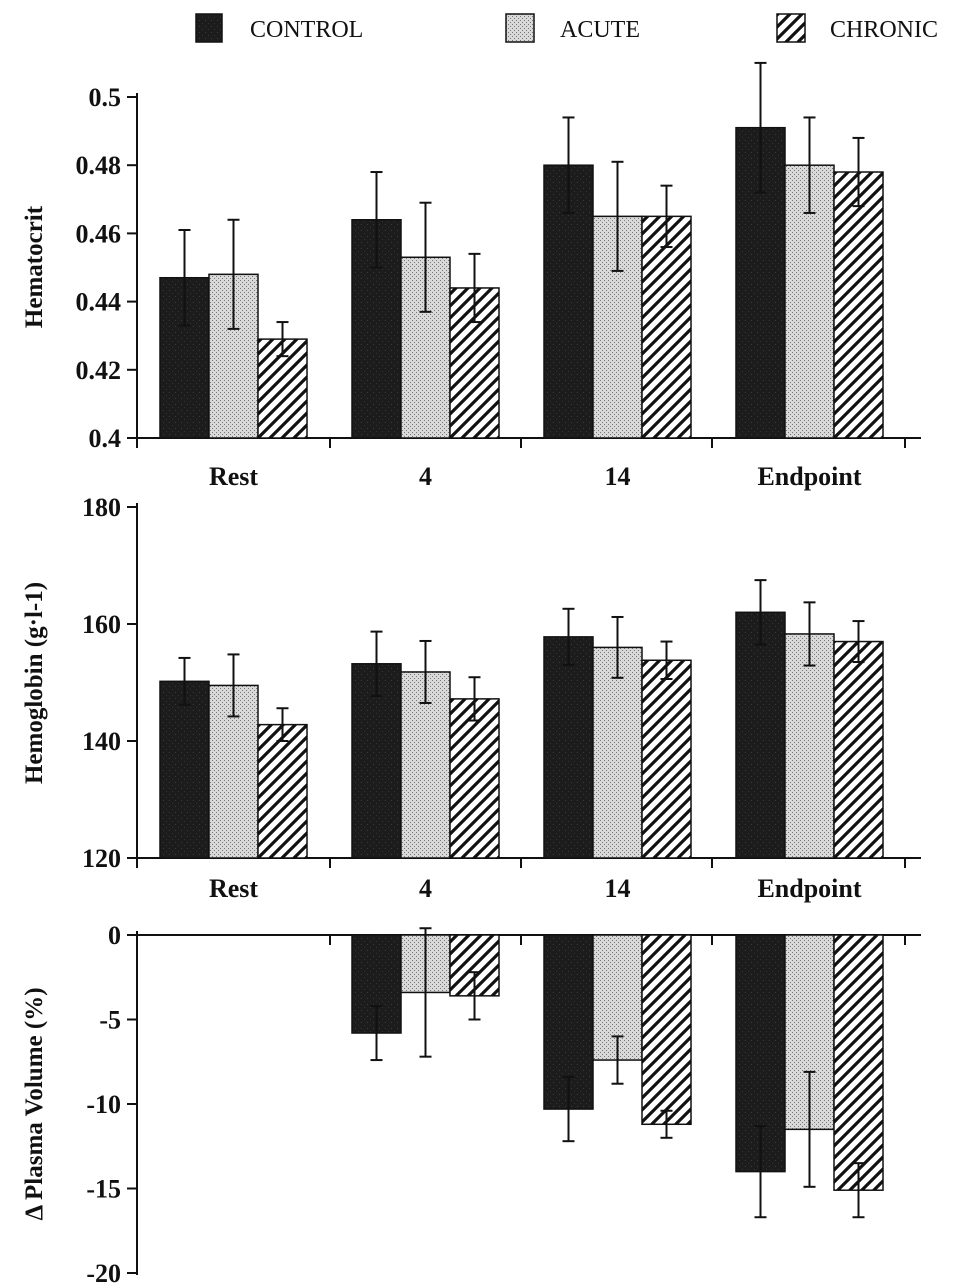  I want to click on legend: CONTROL ACUTE CHRONIC, so click(566, 28).